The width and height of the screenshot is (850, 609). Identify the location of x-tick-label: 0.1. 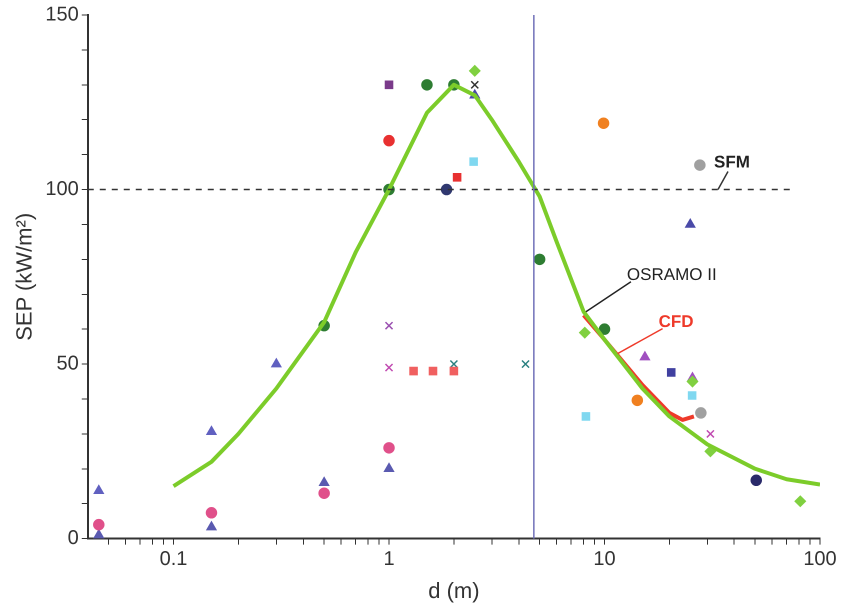
(174, 559).